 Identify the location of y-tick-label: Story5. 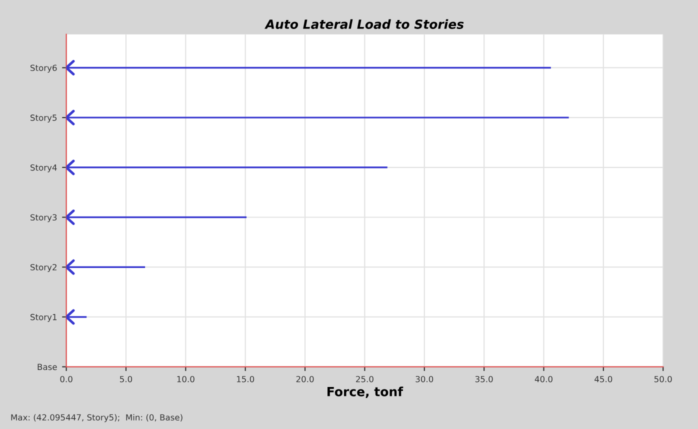
(43, 118).